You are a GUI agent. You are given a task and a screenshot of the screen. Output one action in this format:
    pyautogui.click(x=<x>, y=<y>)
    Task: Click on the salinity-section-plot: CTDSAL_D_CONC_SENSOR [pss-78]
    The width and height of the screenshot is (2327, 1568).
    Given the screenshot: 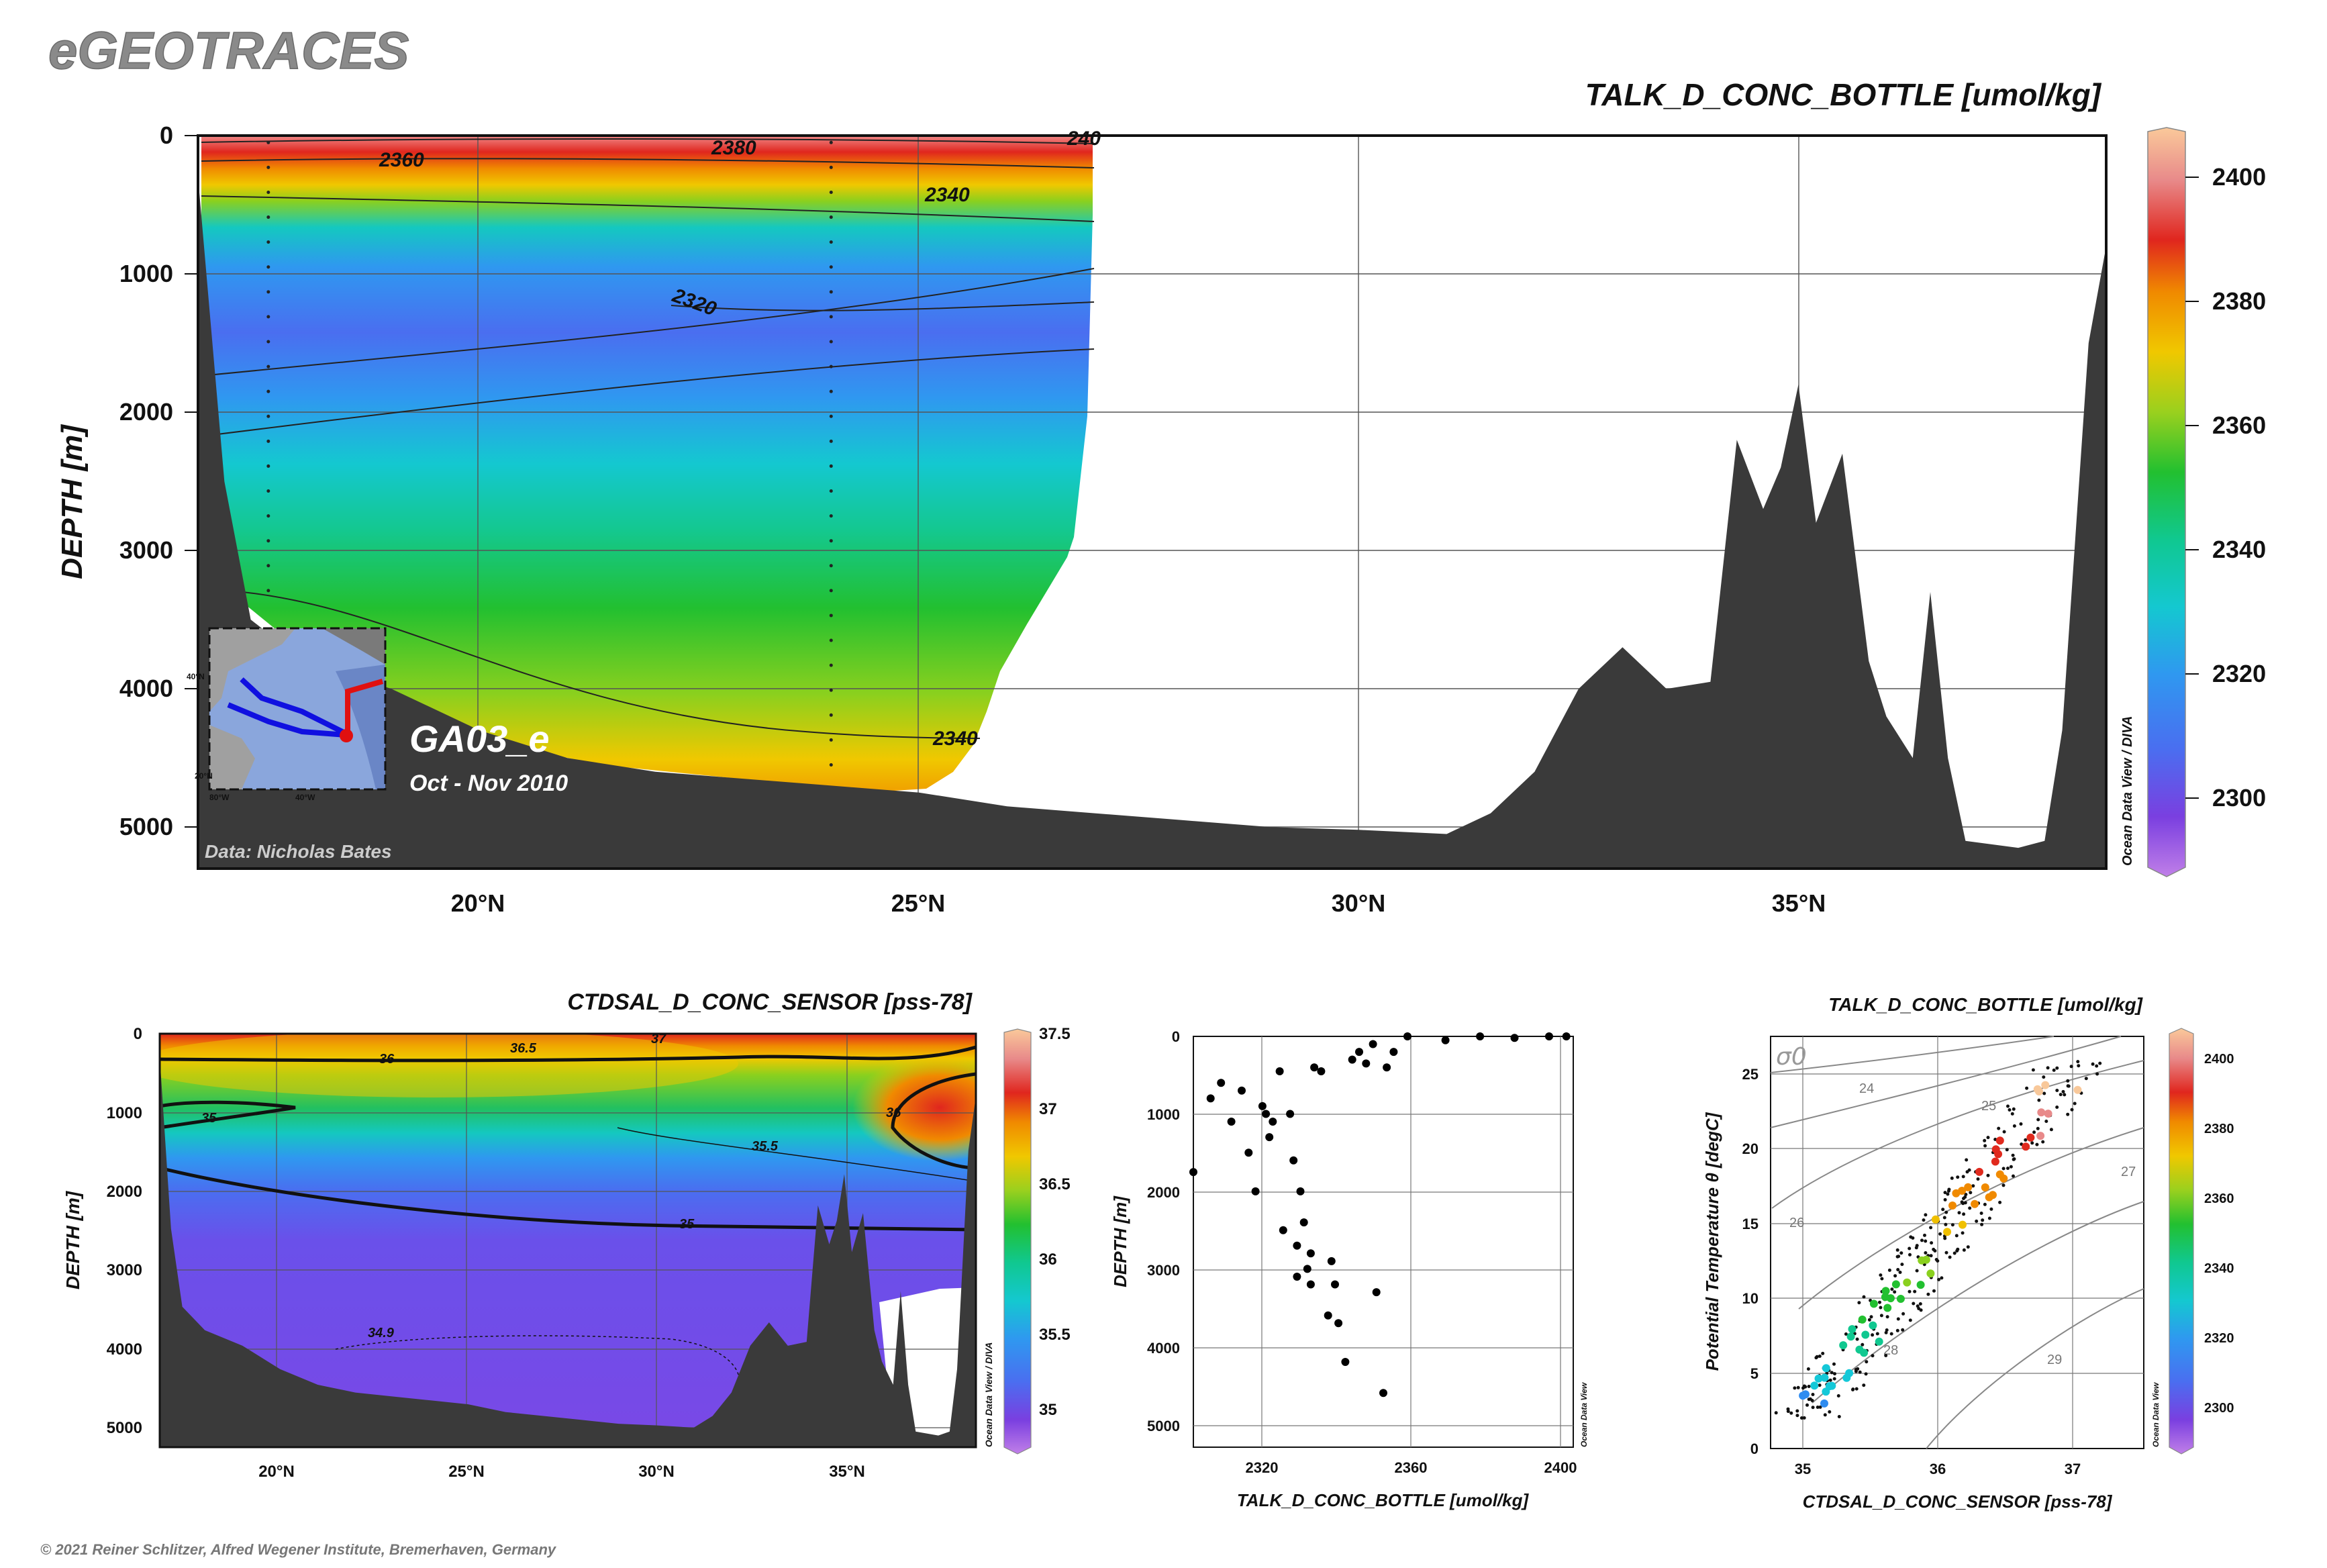 What is the action you would take?
    pyautogui.click(x=566, y=1235)
    